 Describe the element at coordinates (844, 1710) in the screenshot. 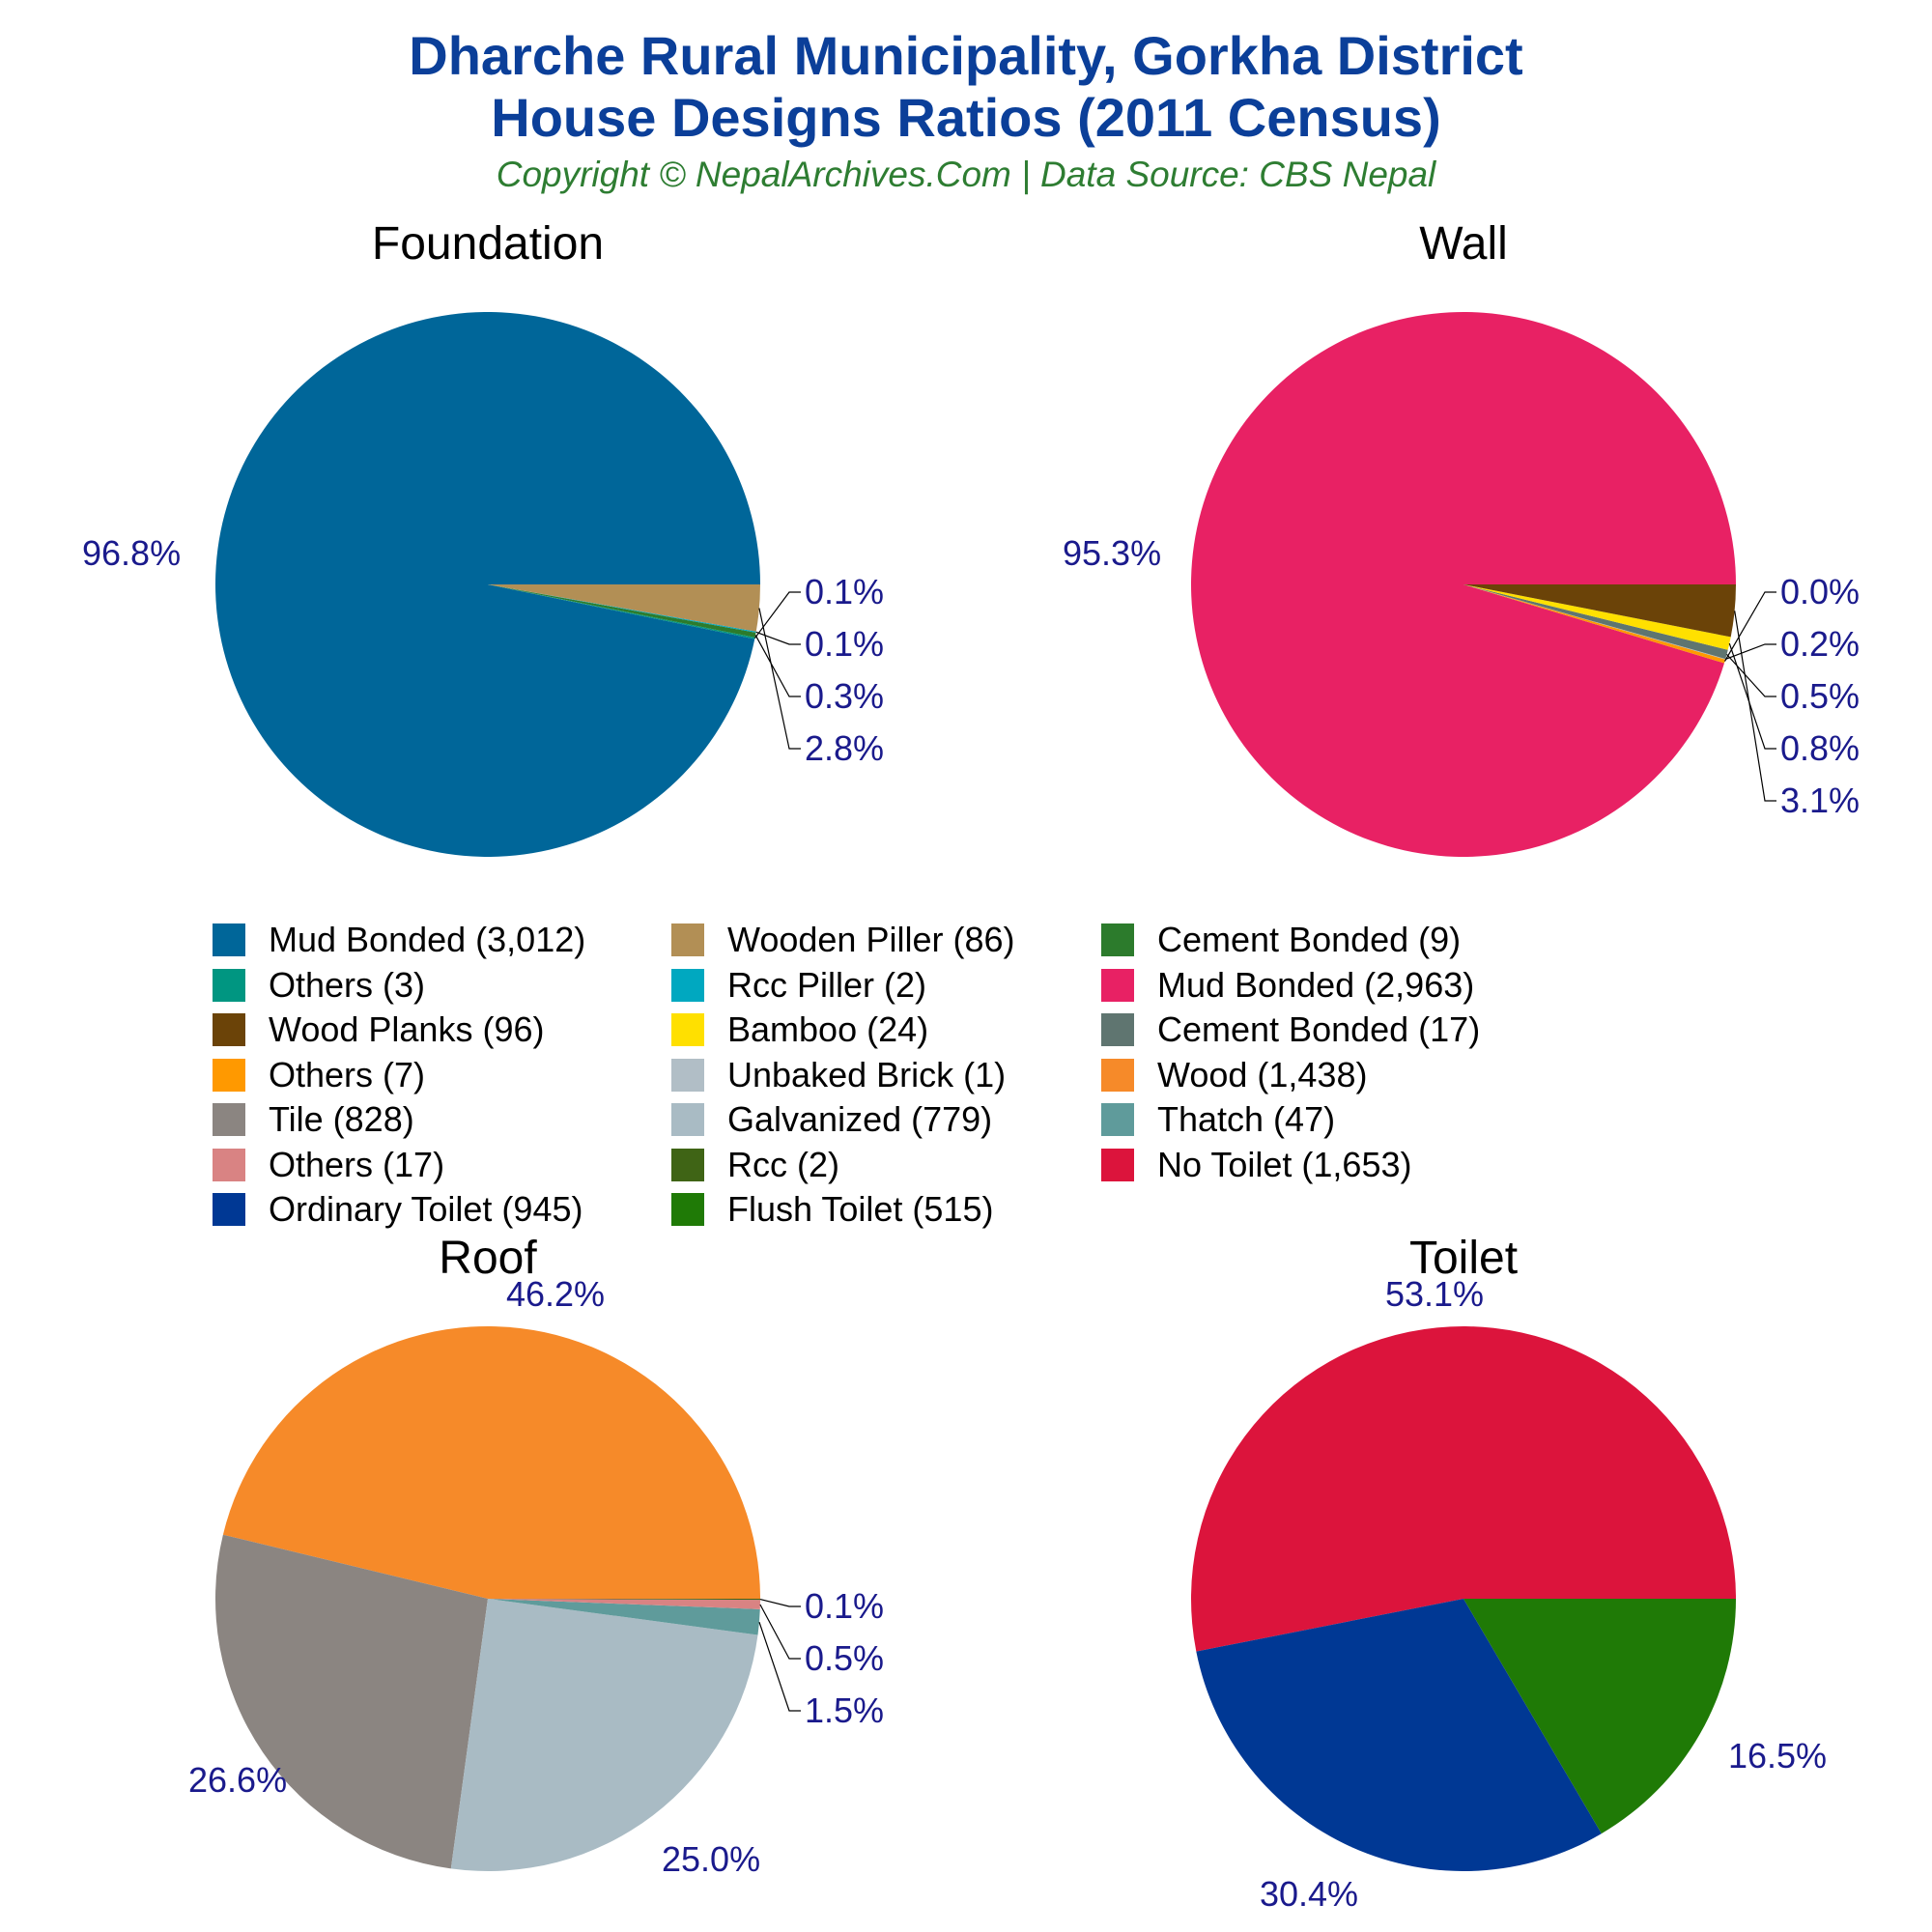

I see `data-label: 1.5%` at that location.